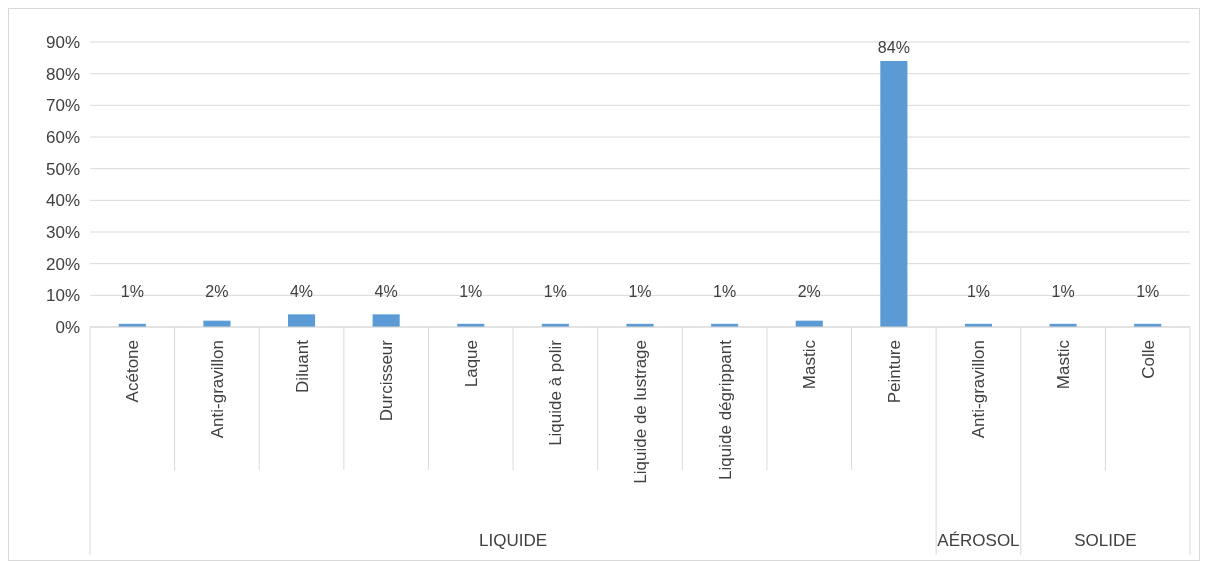 Image resolution: width=1208 pixels, height=561 pixels. Describe the element at coordinates (725, 409) in the screenshot. I see `x-tick-label: Liquide dégrippant` at that location.